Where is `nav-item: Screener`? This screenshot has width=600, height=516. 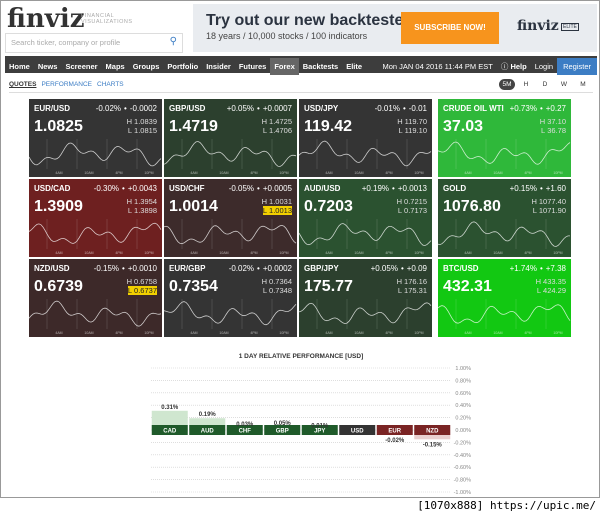 nav-item: Screener is located at coordinates (81, 66).